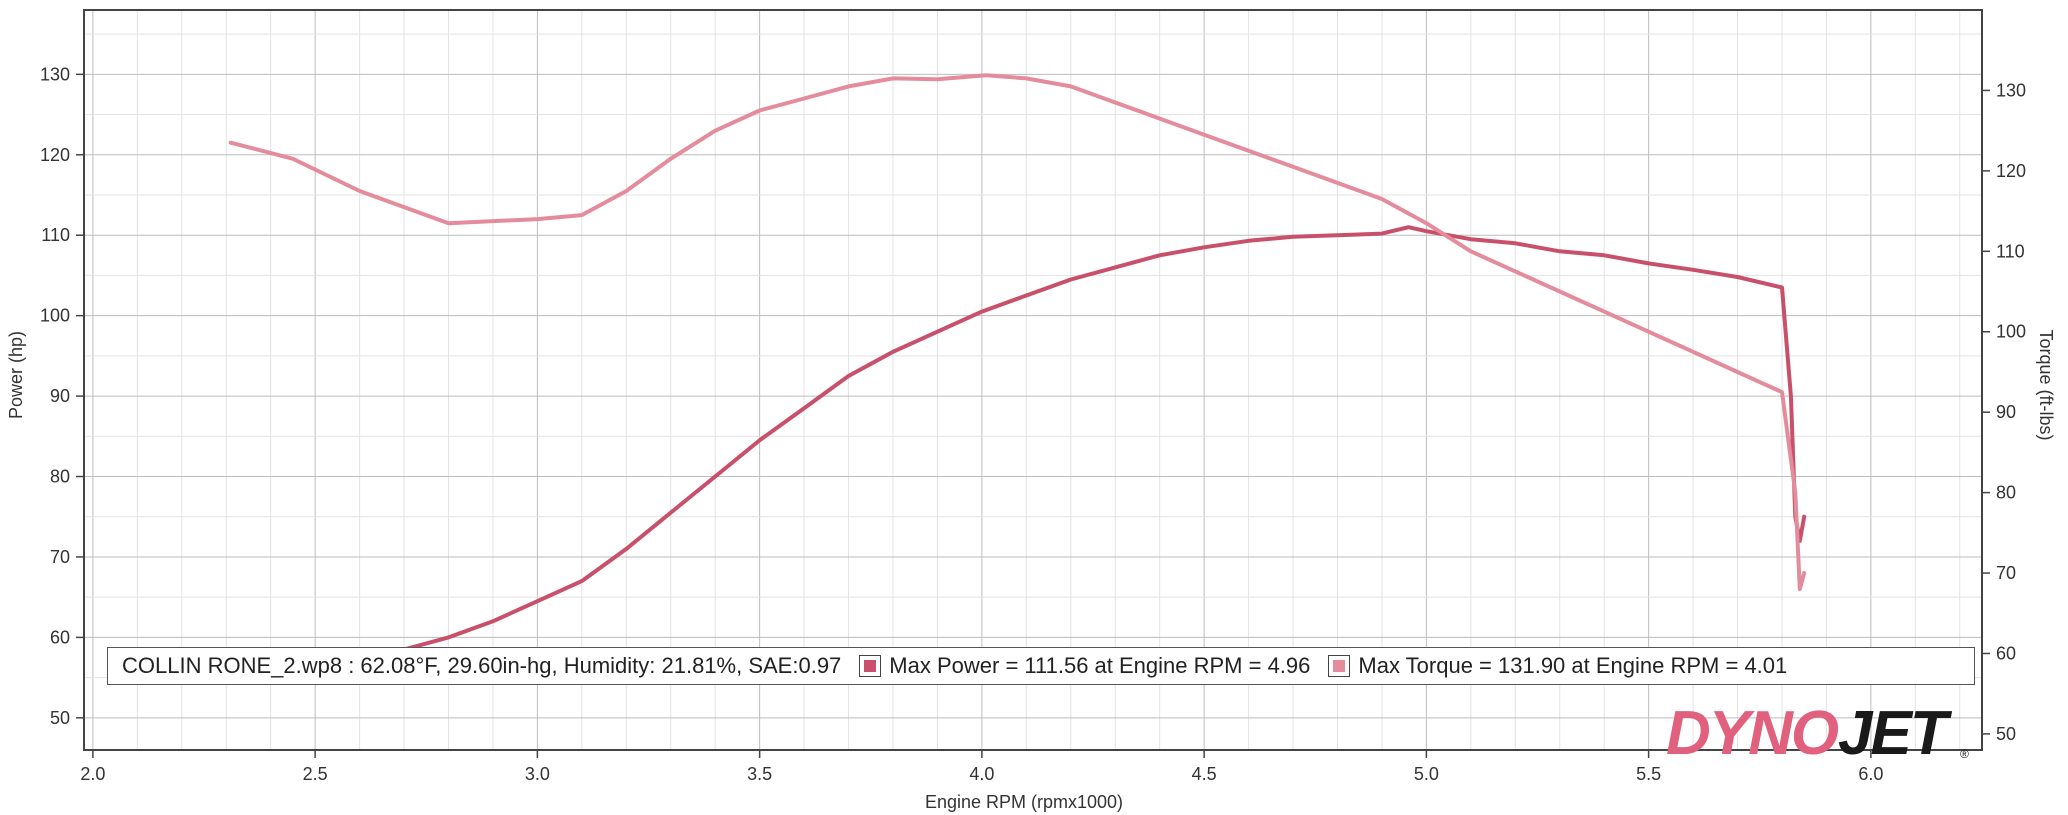 This screenshot has height=815, width=2068. What do you see at coordinates (60, 396) in the screenshot?
I see `y-tick-label-left: 90` at bounding box center [60, 396].